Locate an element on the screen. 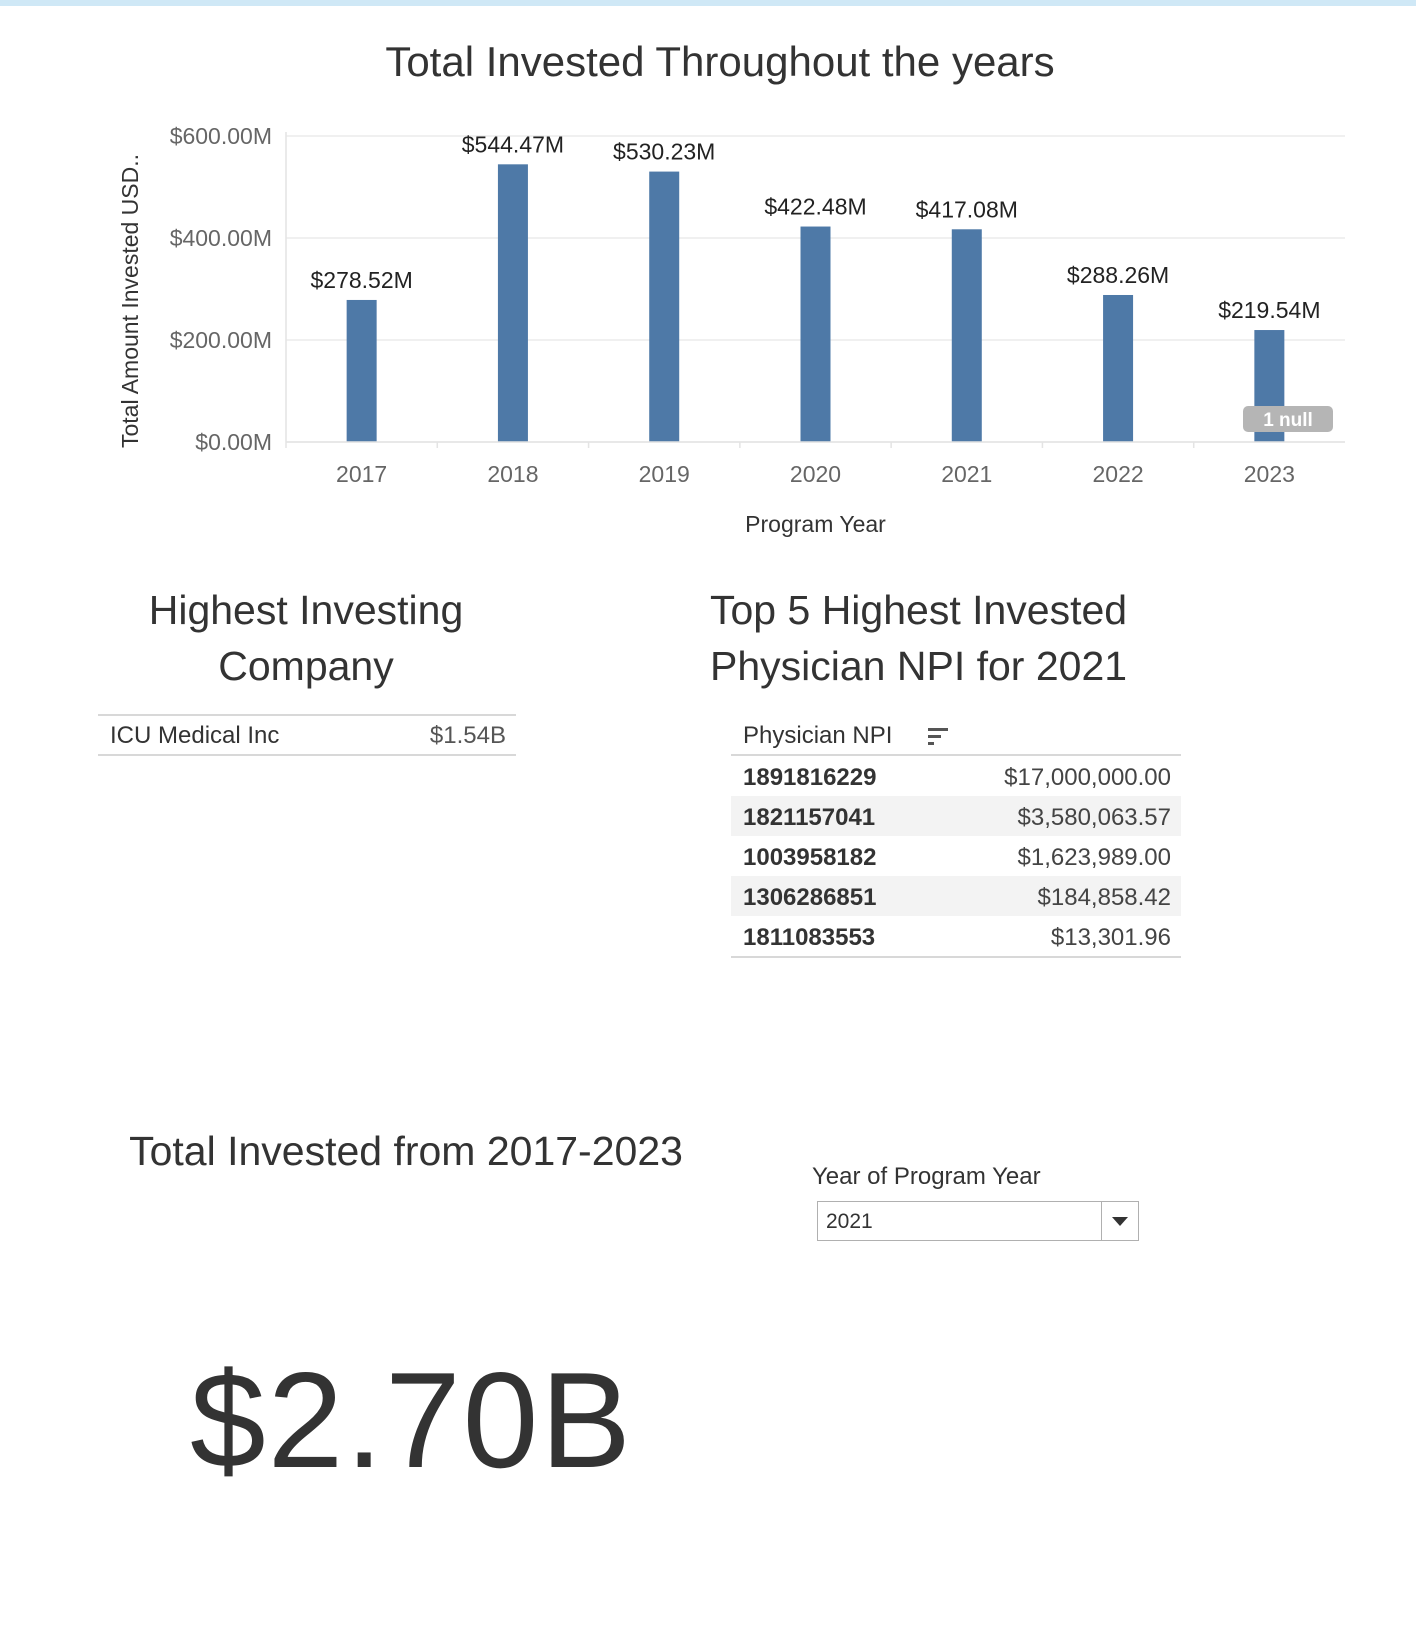 The height and width of the screenshot is (1630, 1416). data-label: $219.54M is located at coordinates (1269, 310).